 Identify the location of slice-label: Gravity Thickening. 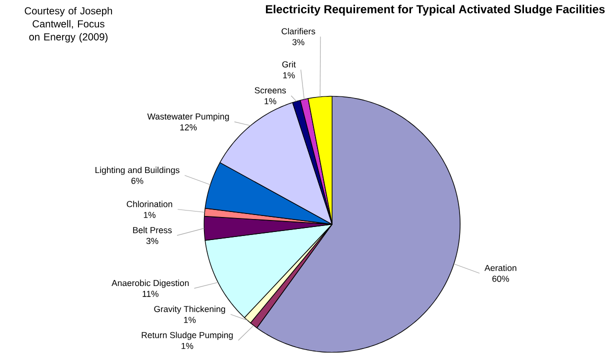
(190, 310).